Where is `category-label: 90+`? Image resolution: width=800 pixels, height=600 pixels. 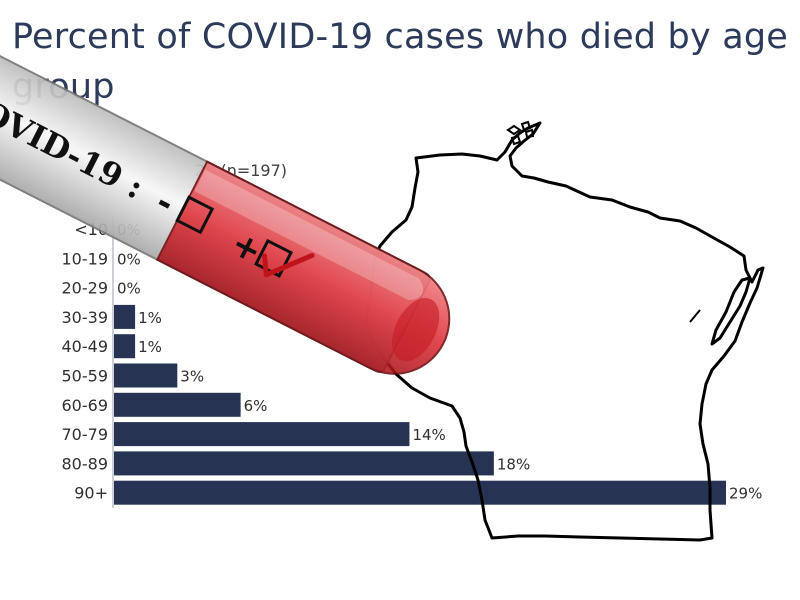 category-label: 90+ is located at coordinates (91, 493).